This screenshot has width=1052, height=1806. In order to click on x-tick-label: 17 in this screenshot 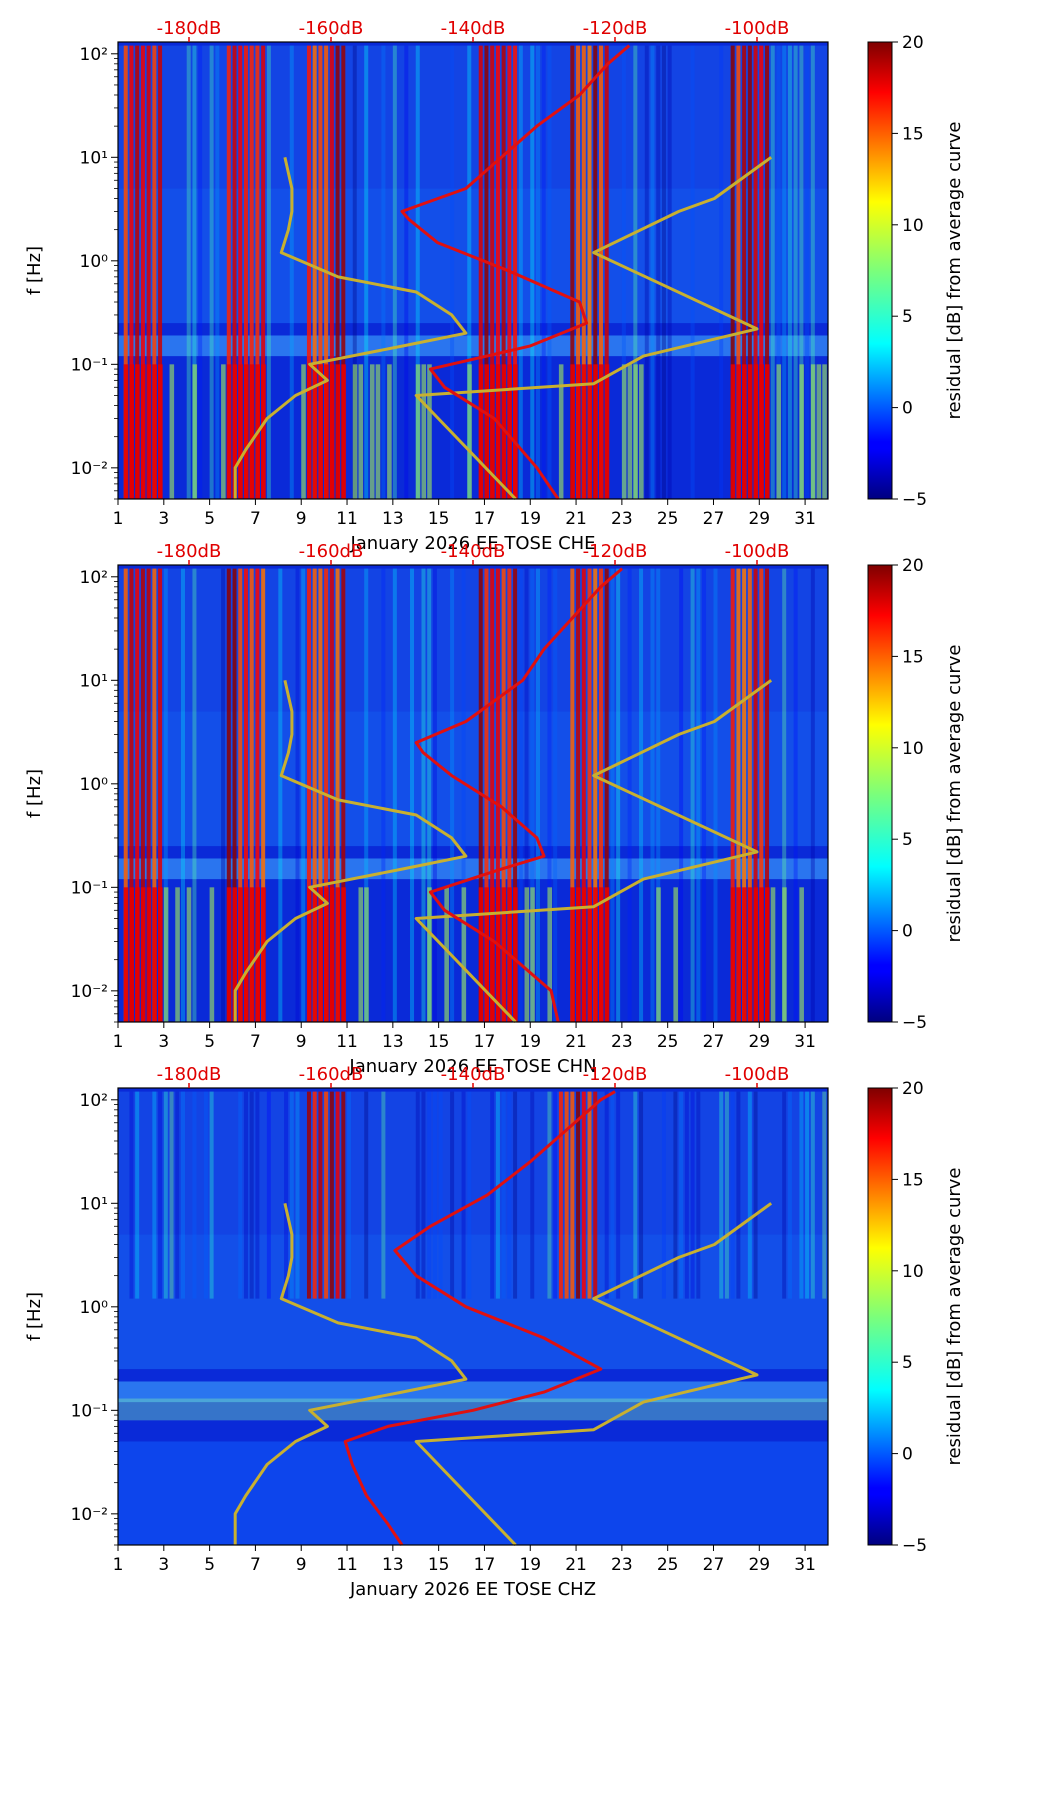, I will do `click(485, 1042)`.